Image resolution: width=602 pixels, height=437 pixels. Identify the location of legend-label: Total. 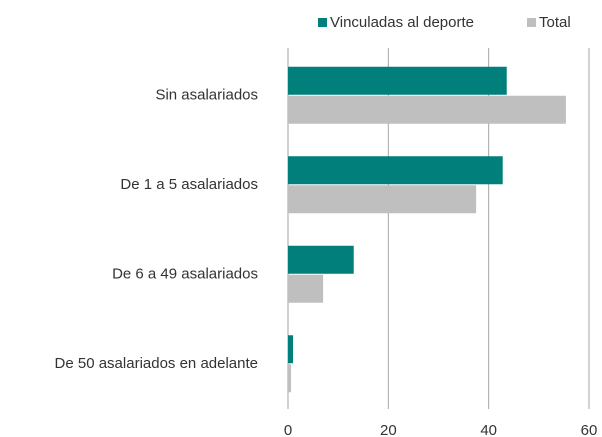
(555, 22).